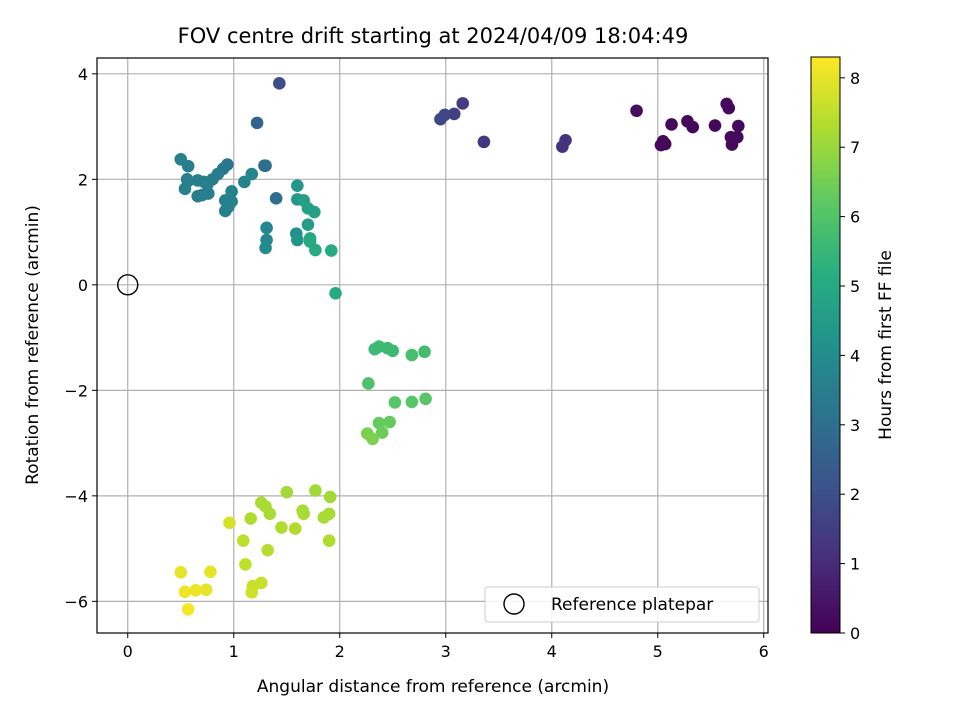 This screenshot has height=720, width=960. What do you see at coordinates (514, 604) in the screenshot?
I see `legend-marker-reference` at bounding box center [514, 604].